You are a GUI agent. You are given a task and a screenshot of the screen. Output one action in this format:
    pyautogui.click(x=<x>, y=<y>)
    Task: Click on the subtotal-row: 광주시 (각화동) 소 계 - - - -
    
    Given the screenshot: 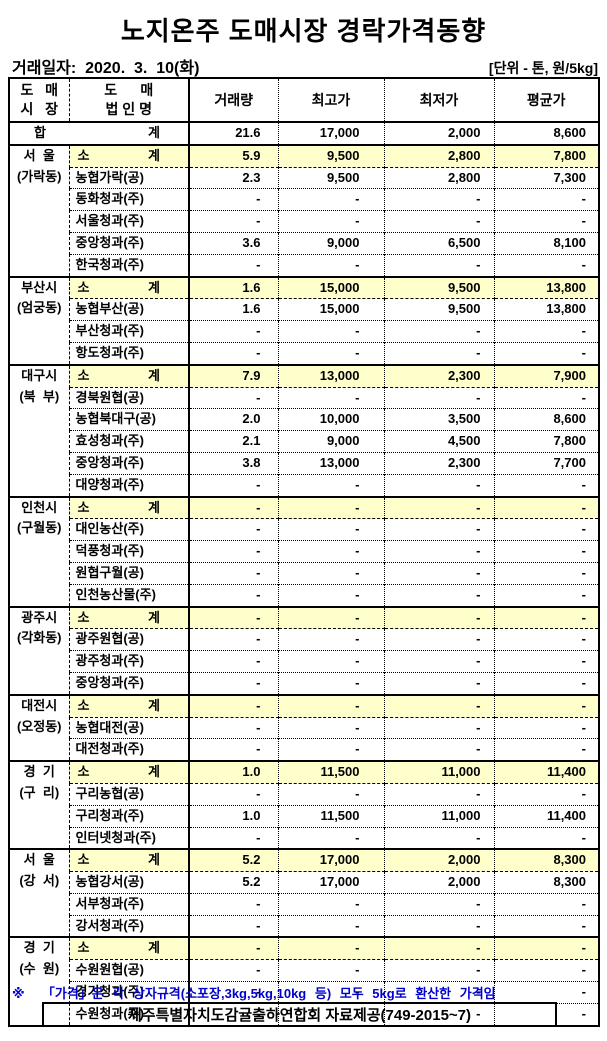 What is the action you would take?
    pyautogui.click(x=304, y=650)
    